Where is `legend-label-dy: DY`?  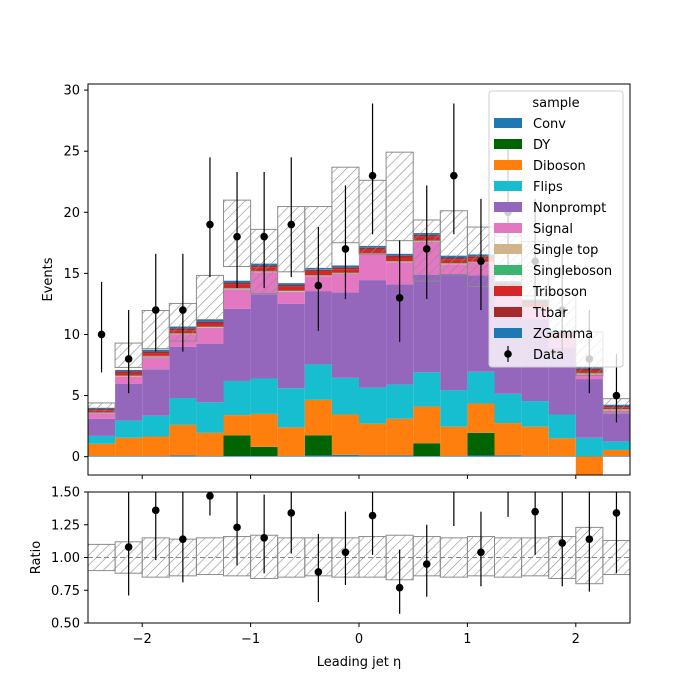
legend-label-dy: DY is located at coordinates (541, 145).